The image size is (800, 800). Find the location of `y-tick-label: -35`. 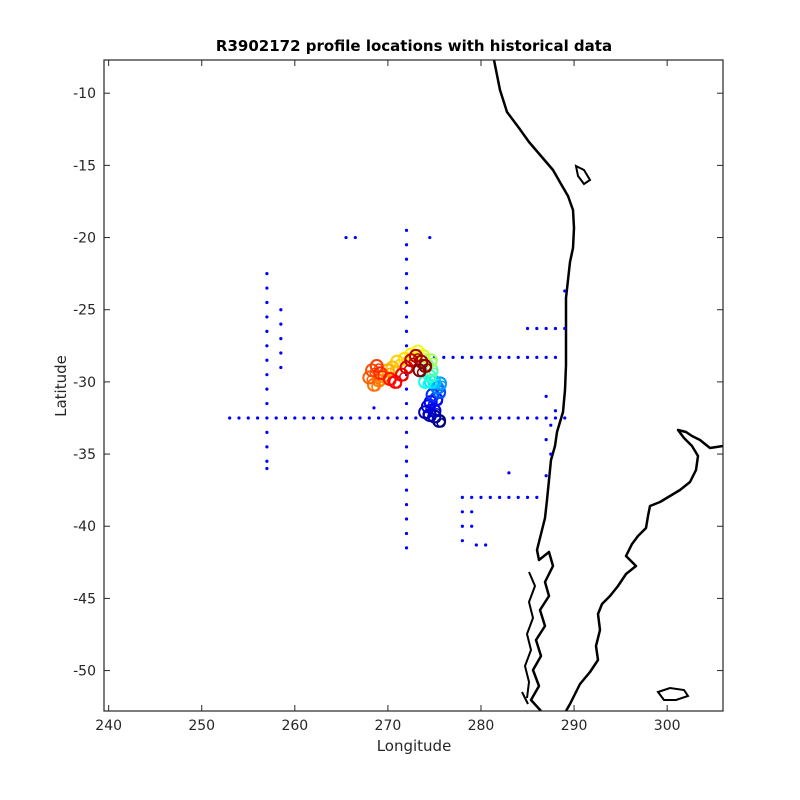

y-tick-label: -35 is located at coordinates (84, 455).